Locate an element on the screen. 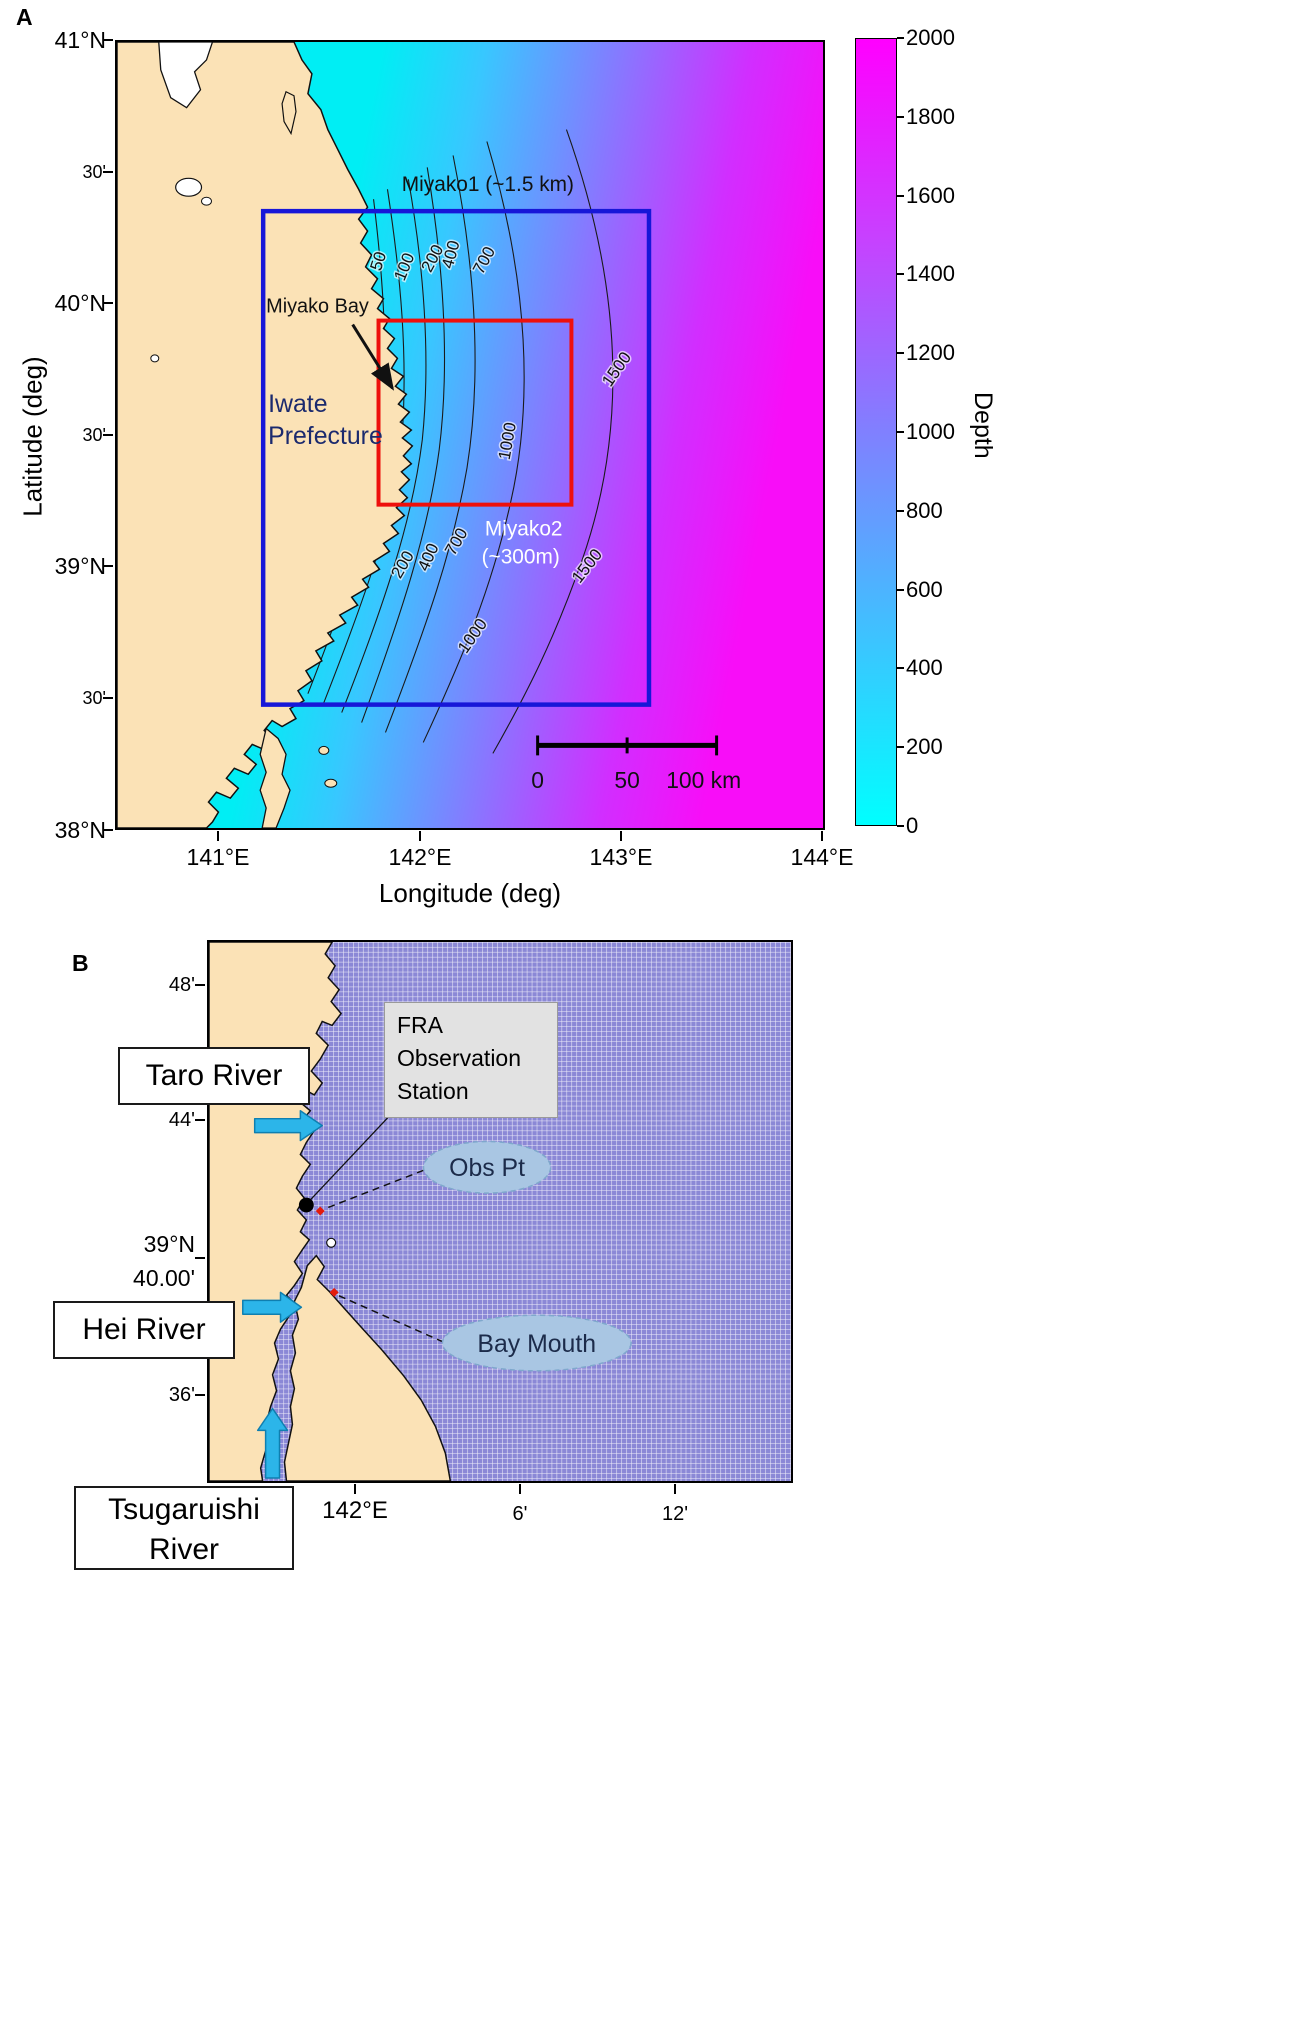 Image resolution: width=1297 pixels, height=2018 pixels. tsugaruishi-line2: River is located at coordinates (183, 1549).